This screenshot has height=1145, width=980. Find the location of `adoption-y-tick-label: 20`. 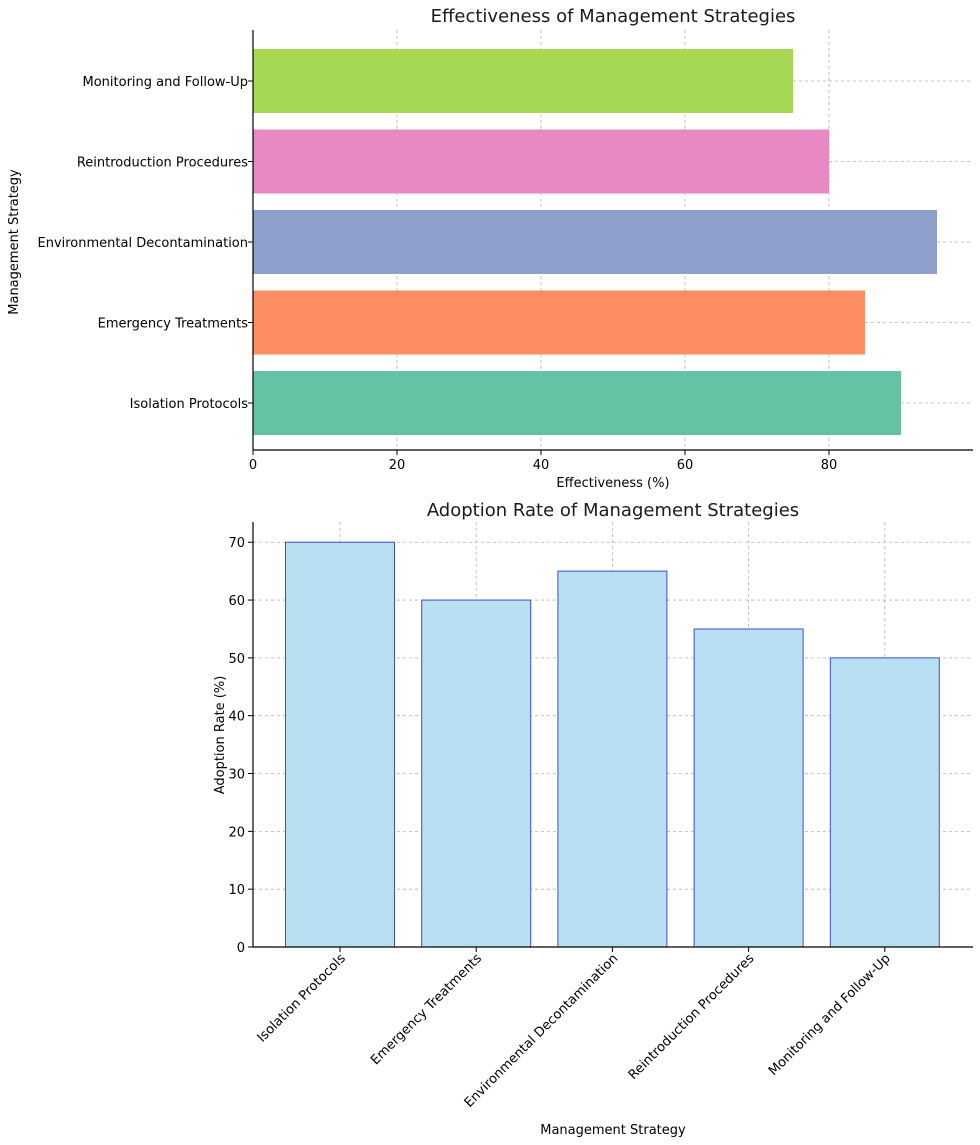

adoption-y-tick-label: 20 is located at coordinates (236, 832).